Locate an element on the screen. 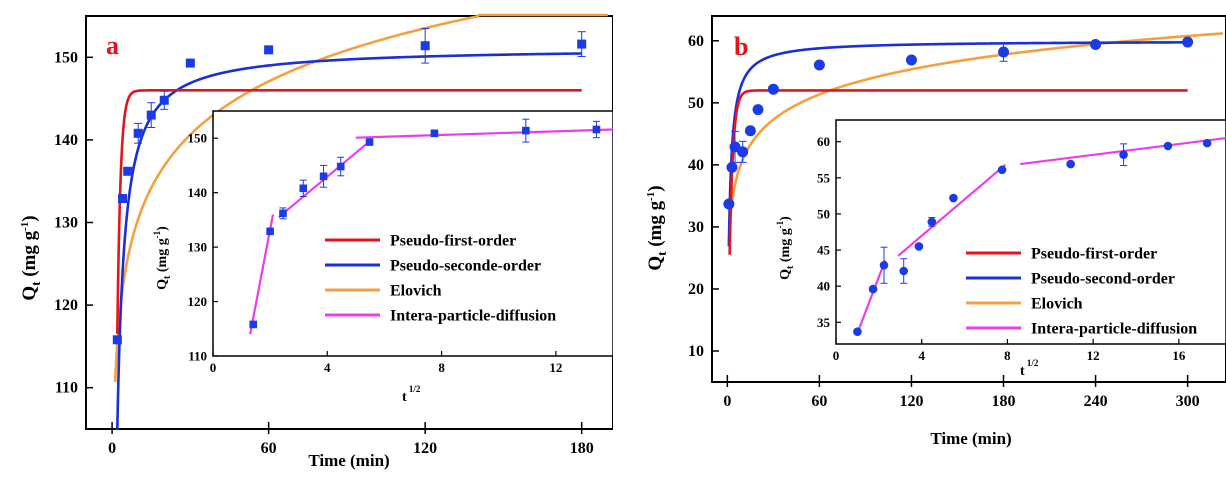 This screenshot has height=479, width=1226. data-points-b is located at coordinates (958, 123).